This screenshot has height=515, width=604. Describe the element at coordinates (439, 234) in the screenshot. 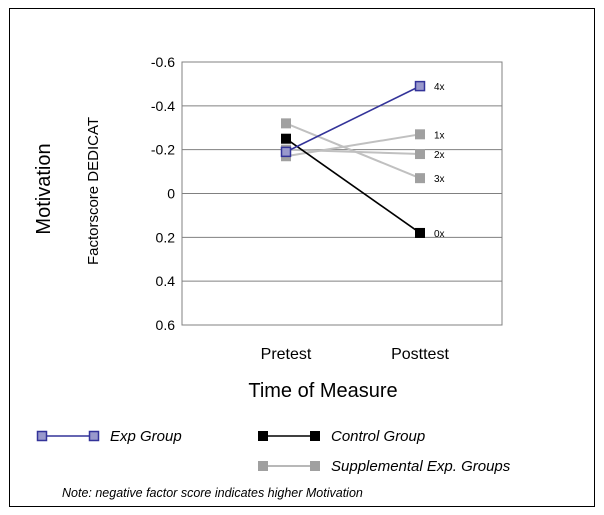

I see `series-end-label: 0x` at that location.